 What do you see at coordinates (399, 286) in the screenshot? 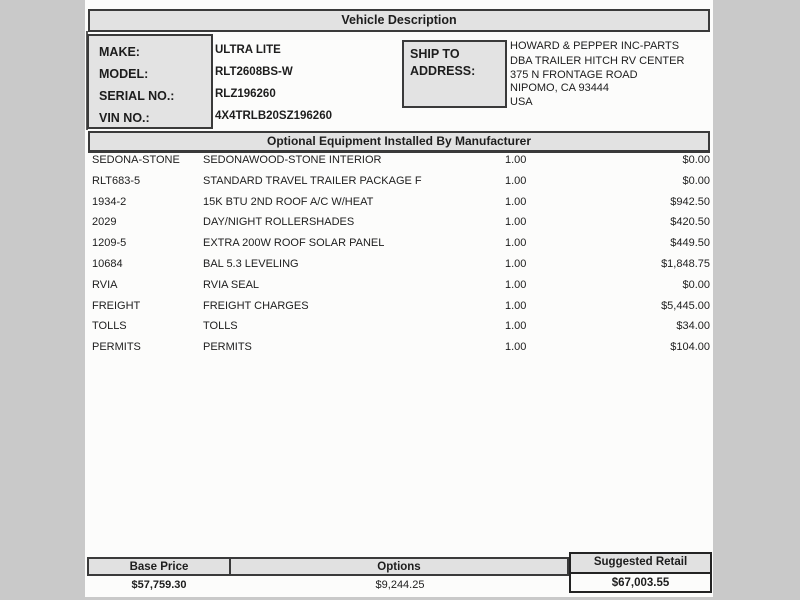
I see `table-row: RVIA RVIA SEAL 1.00 $0.00` at bounding box center [399, 286].